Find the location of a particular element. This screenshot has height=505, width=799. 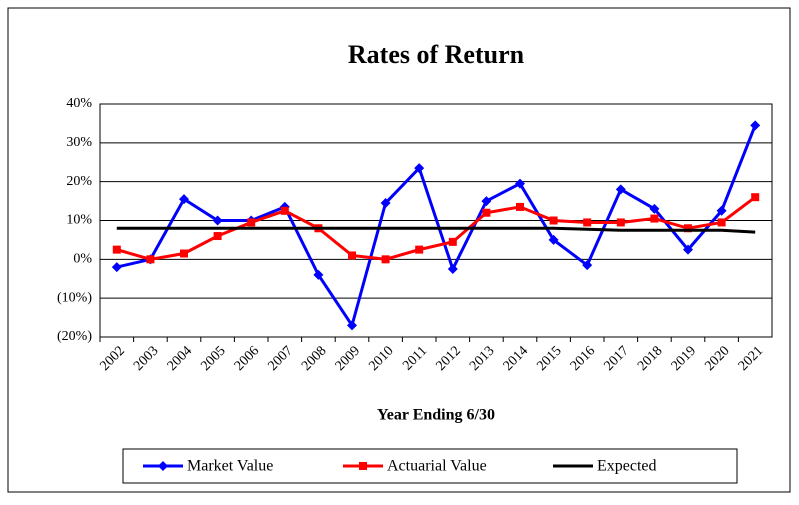

y-tick-label: 30% is located at coordinates (79, 142).